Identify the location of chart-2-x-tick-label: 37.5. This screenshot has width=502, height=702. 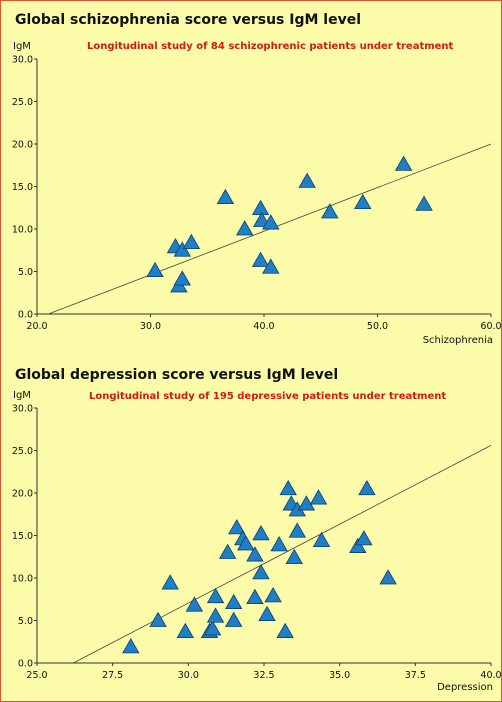
(415, 675).